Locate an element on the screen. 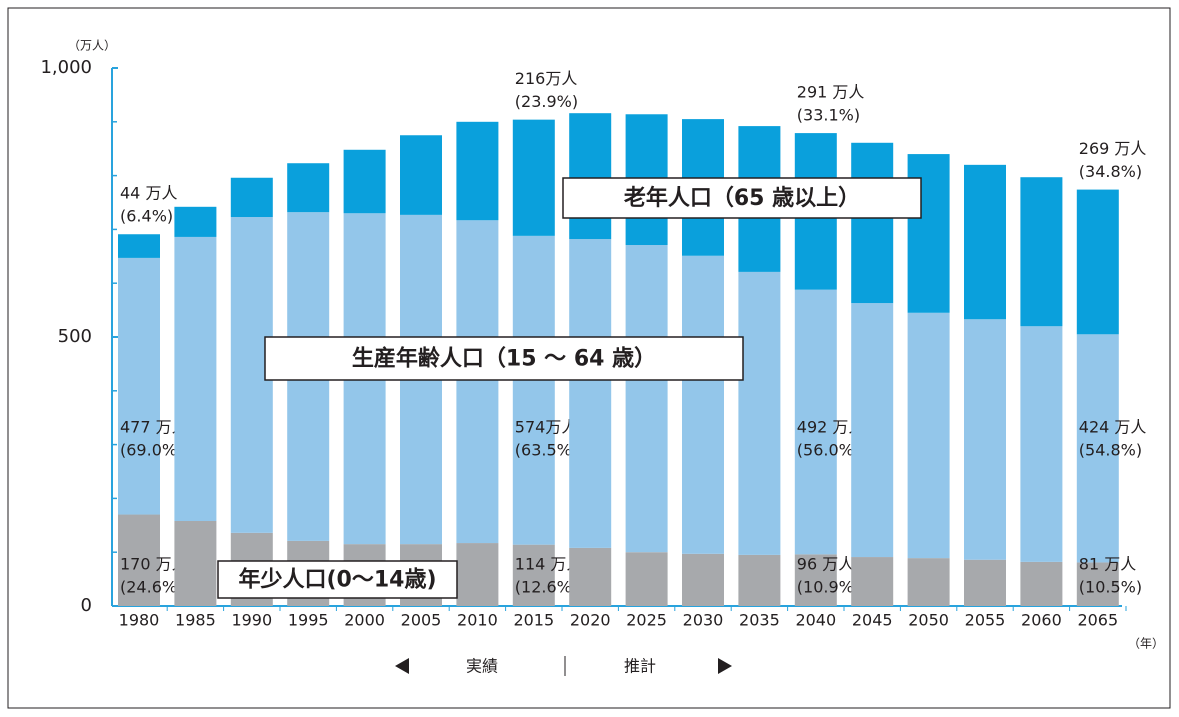 The height and width of the screenshot is (717, 1179). data-label: 170 万人 is located at coordinates (154, 564).